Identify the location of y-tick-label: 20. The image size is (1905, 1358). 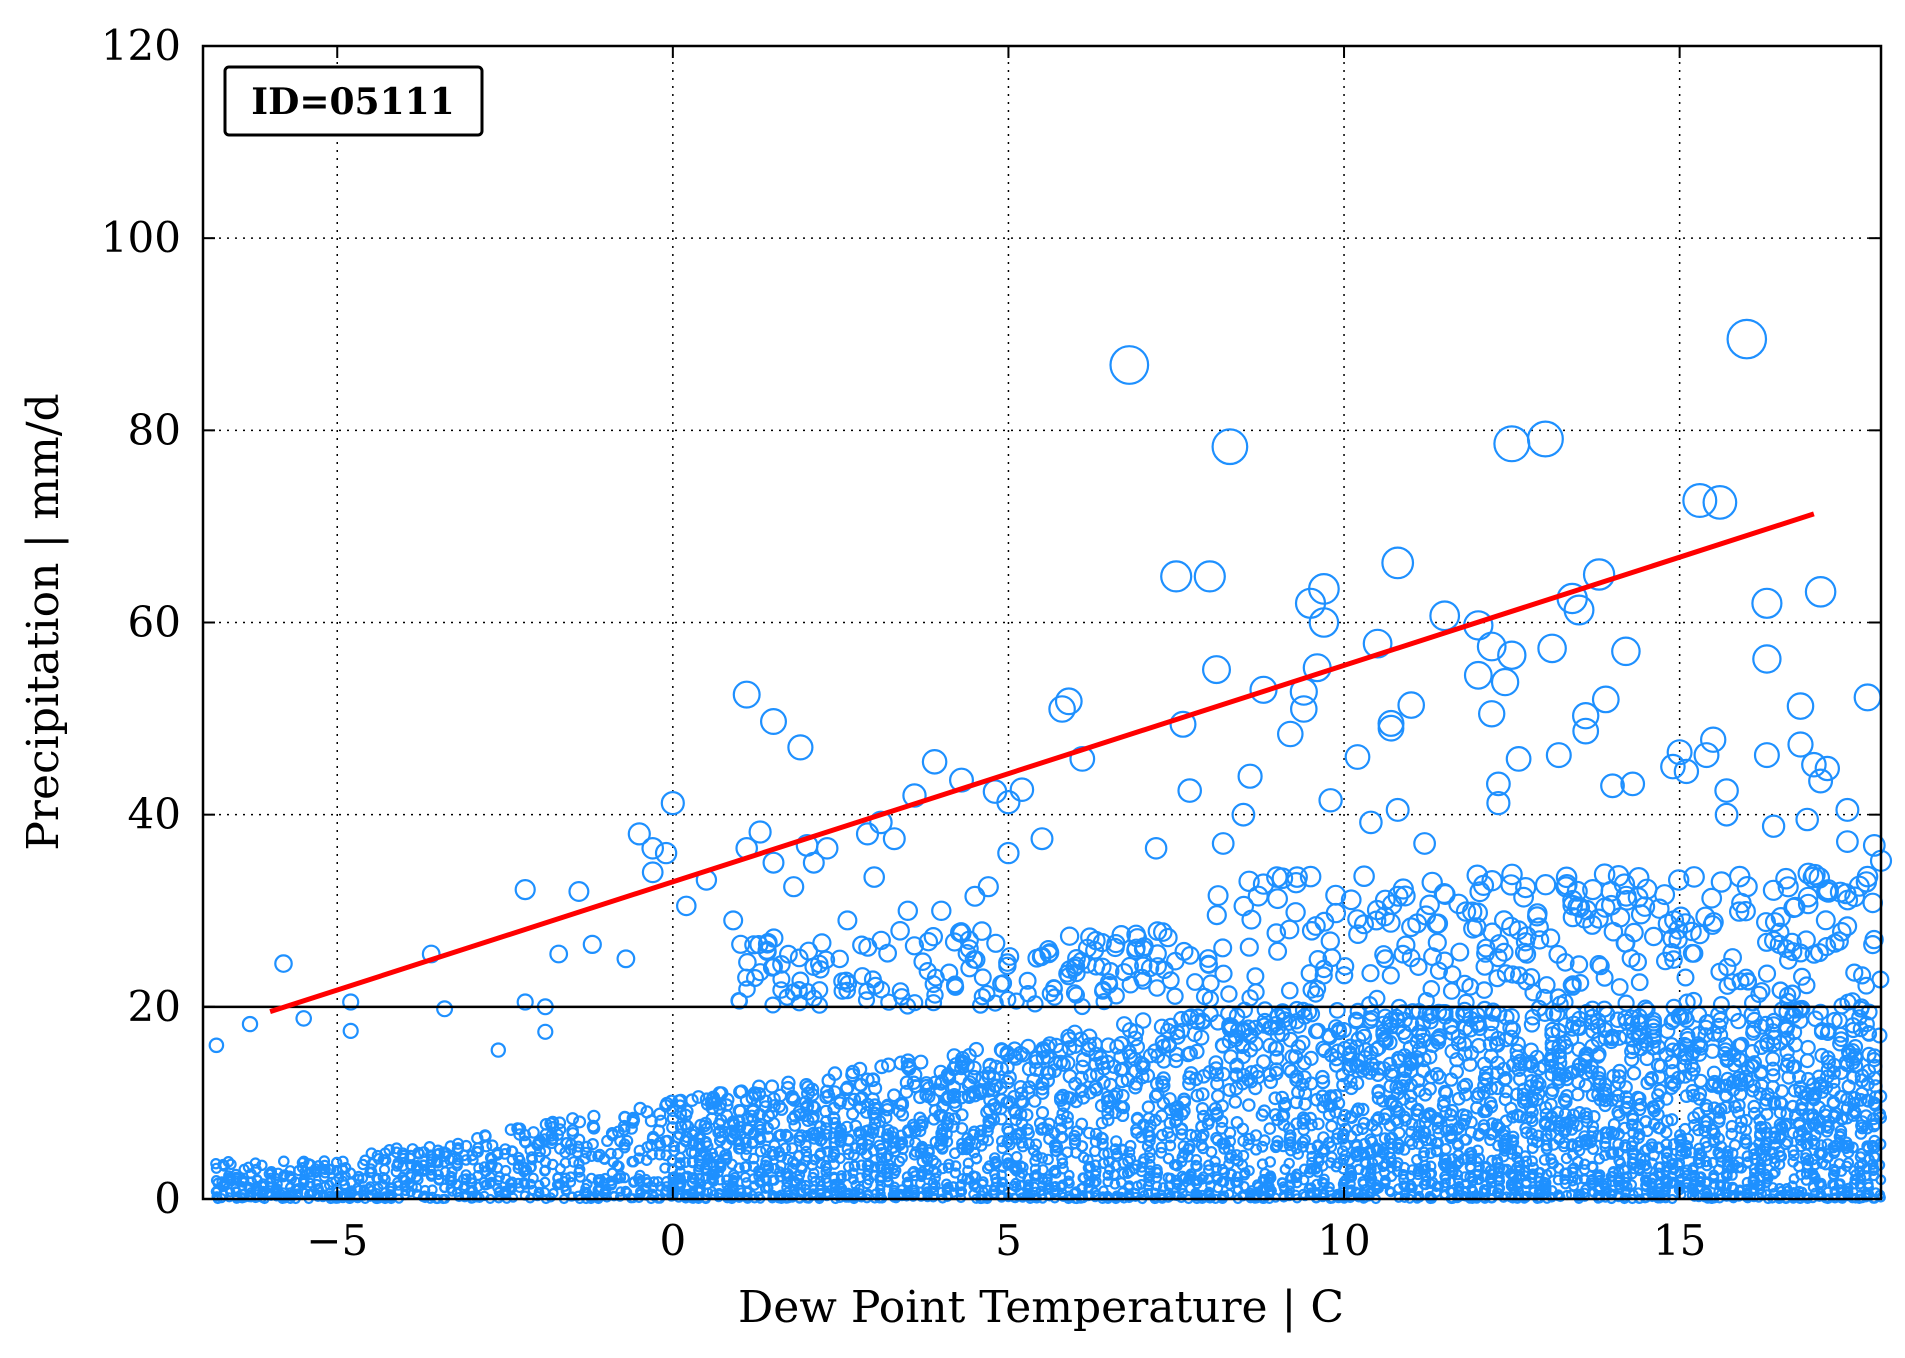
(154, 1006).